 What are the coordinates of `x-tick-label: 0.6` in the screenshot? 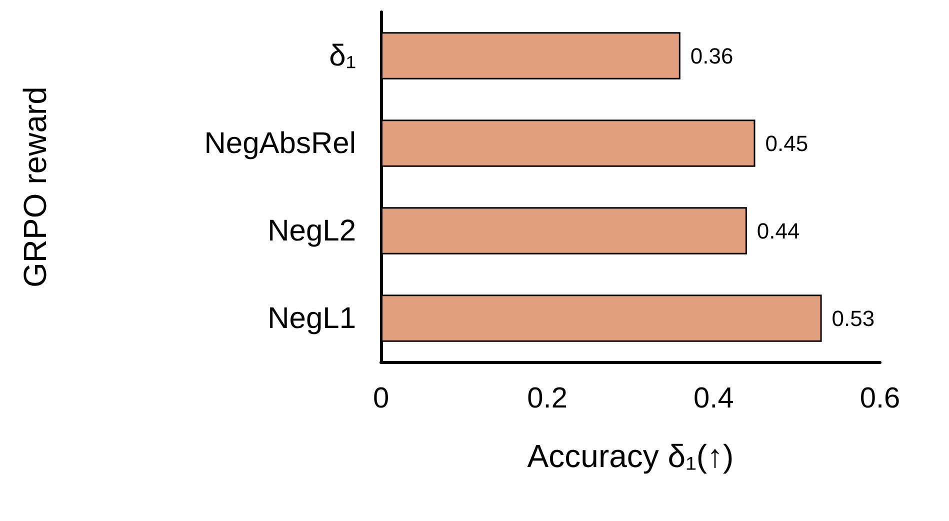 It's located at (880, 398).